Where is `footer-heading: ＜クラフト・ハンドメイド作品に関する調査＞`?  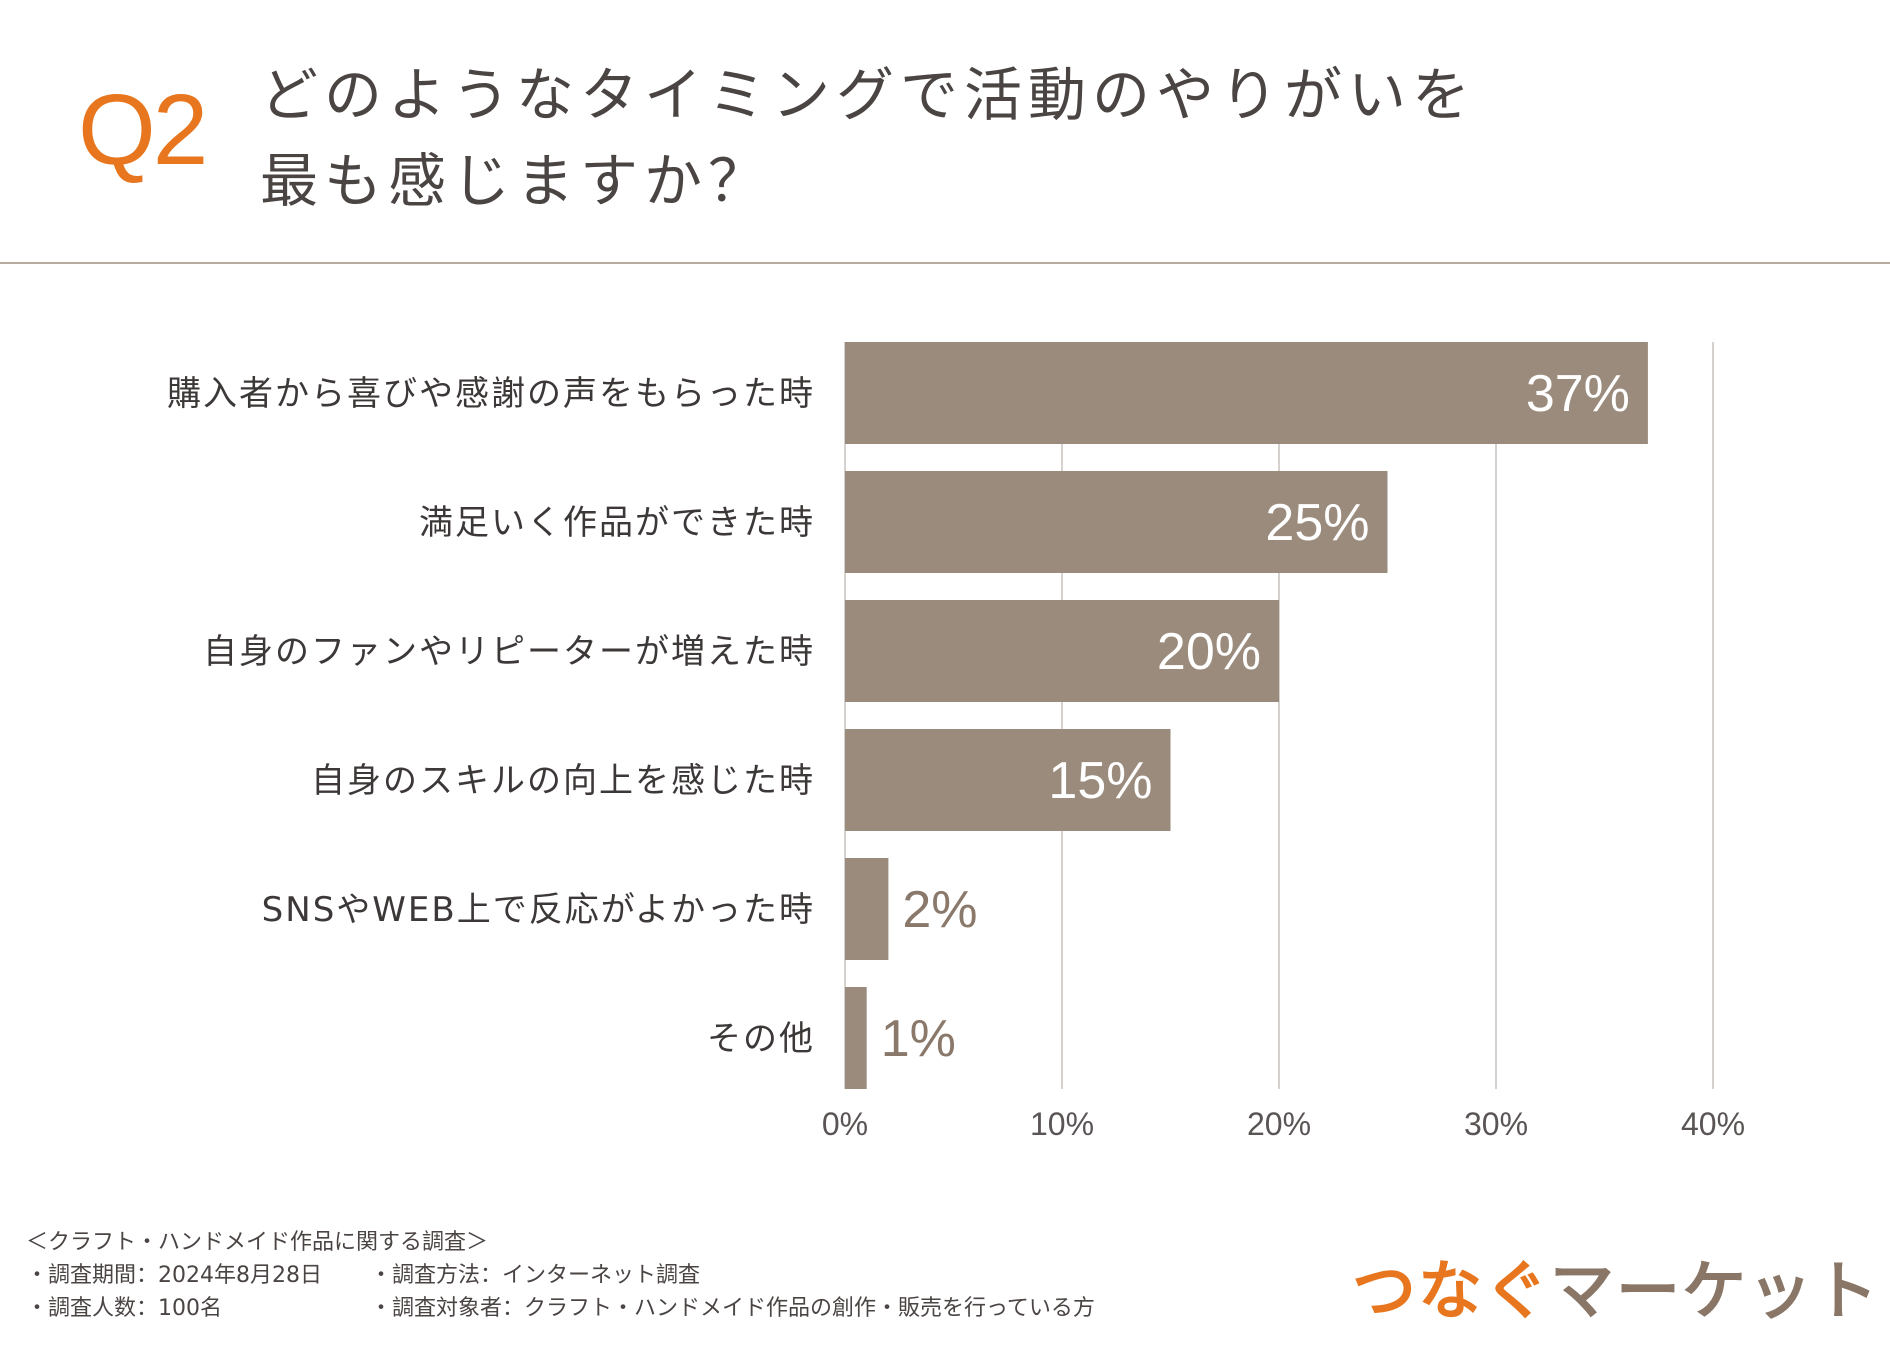 footer-heading: ＜クラフト・ハンドメイド作品に関する調査＞ is located at coordinates (257, 1242).